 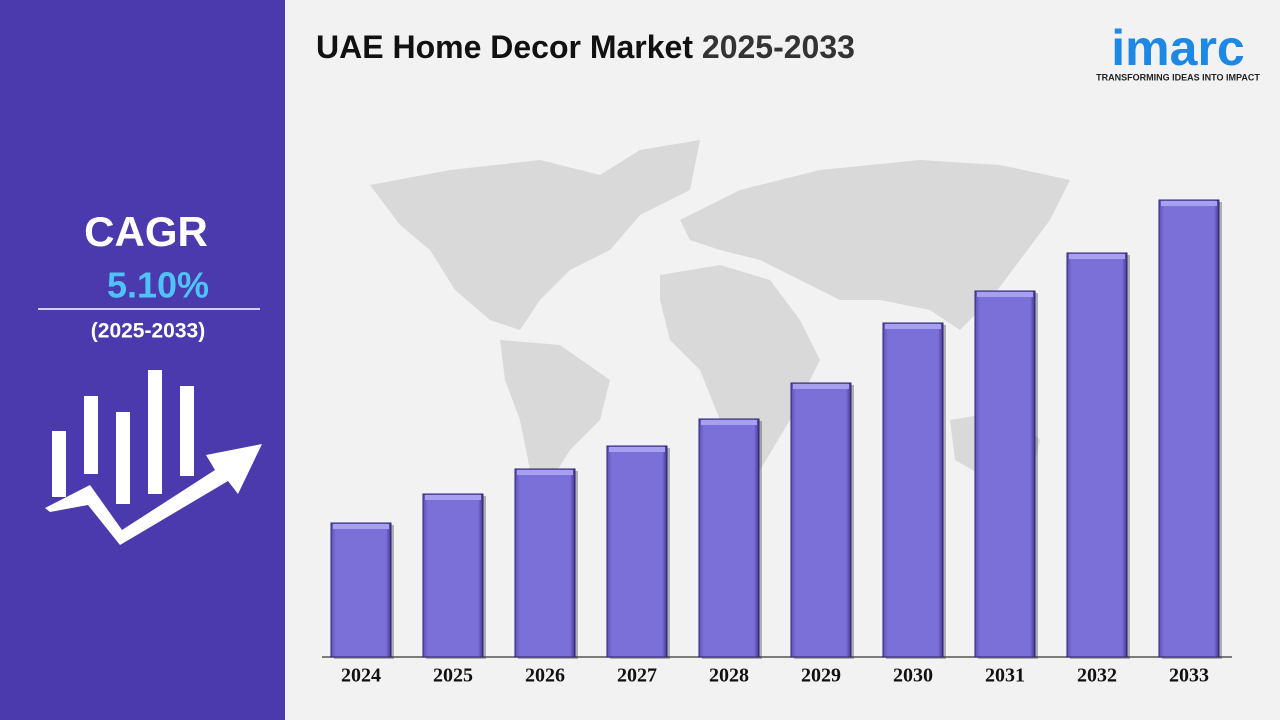 What do you see at coordinates (453, 676) in the screenshot?
I see `x-tick-label: 2025` at bounding box center [453, 676].